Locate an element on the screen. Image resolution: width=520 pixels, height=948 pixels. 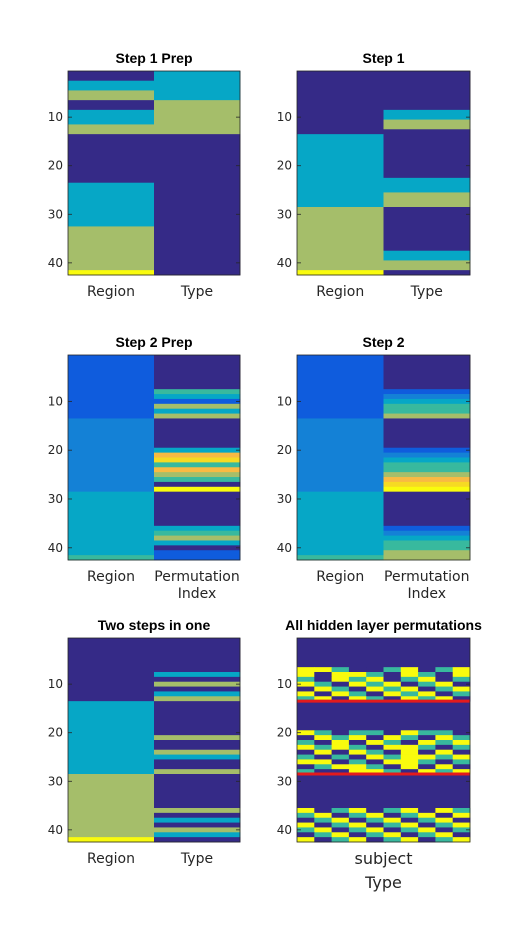
y-tick-label: 40 is located at coordinates (55, 548).